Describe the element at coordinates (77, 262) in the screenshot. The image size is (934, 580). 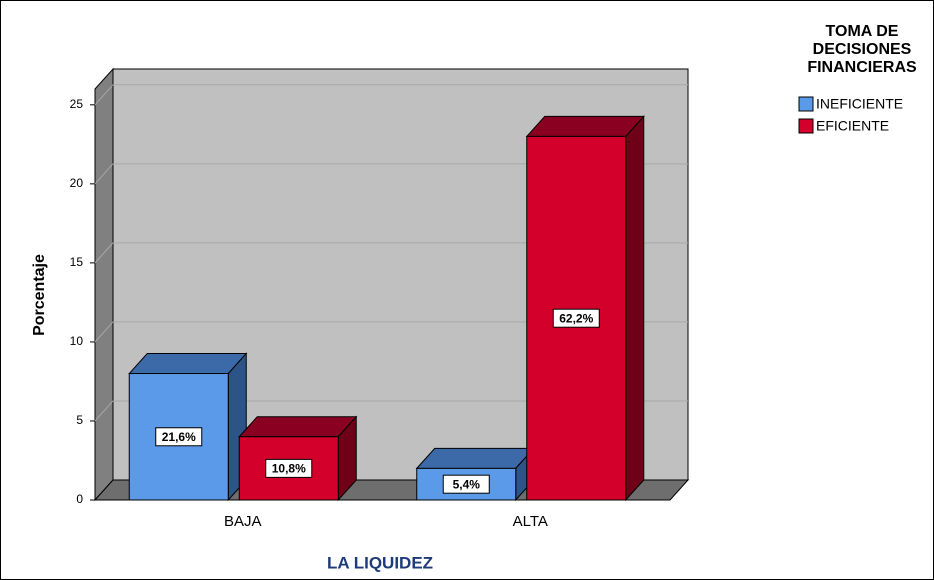
I see `y-tick-label: 15` at that location.